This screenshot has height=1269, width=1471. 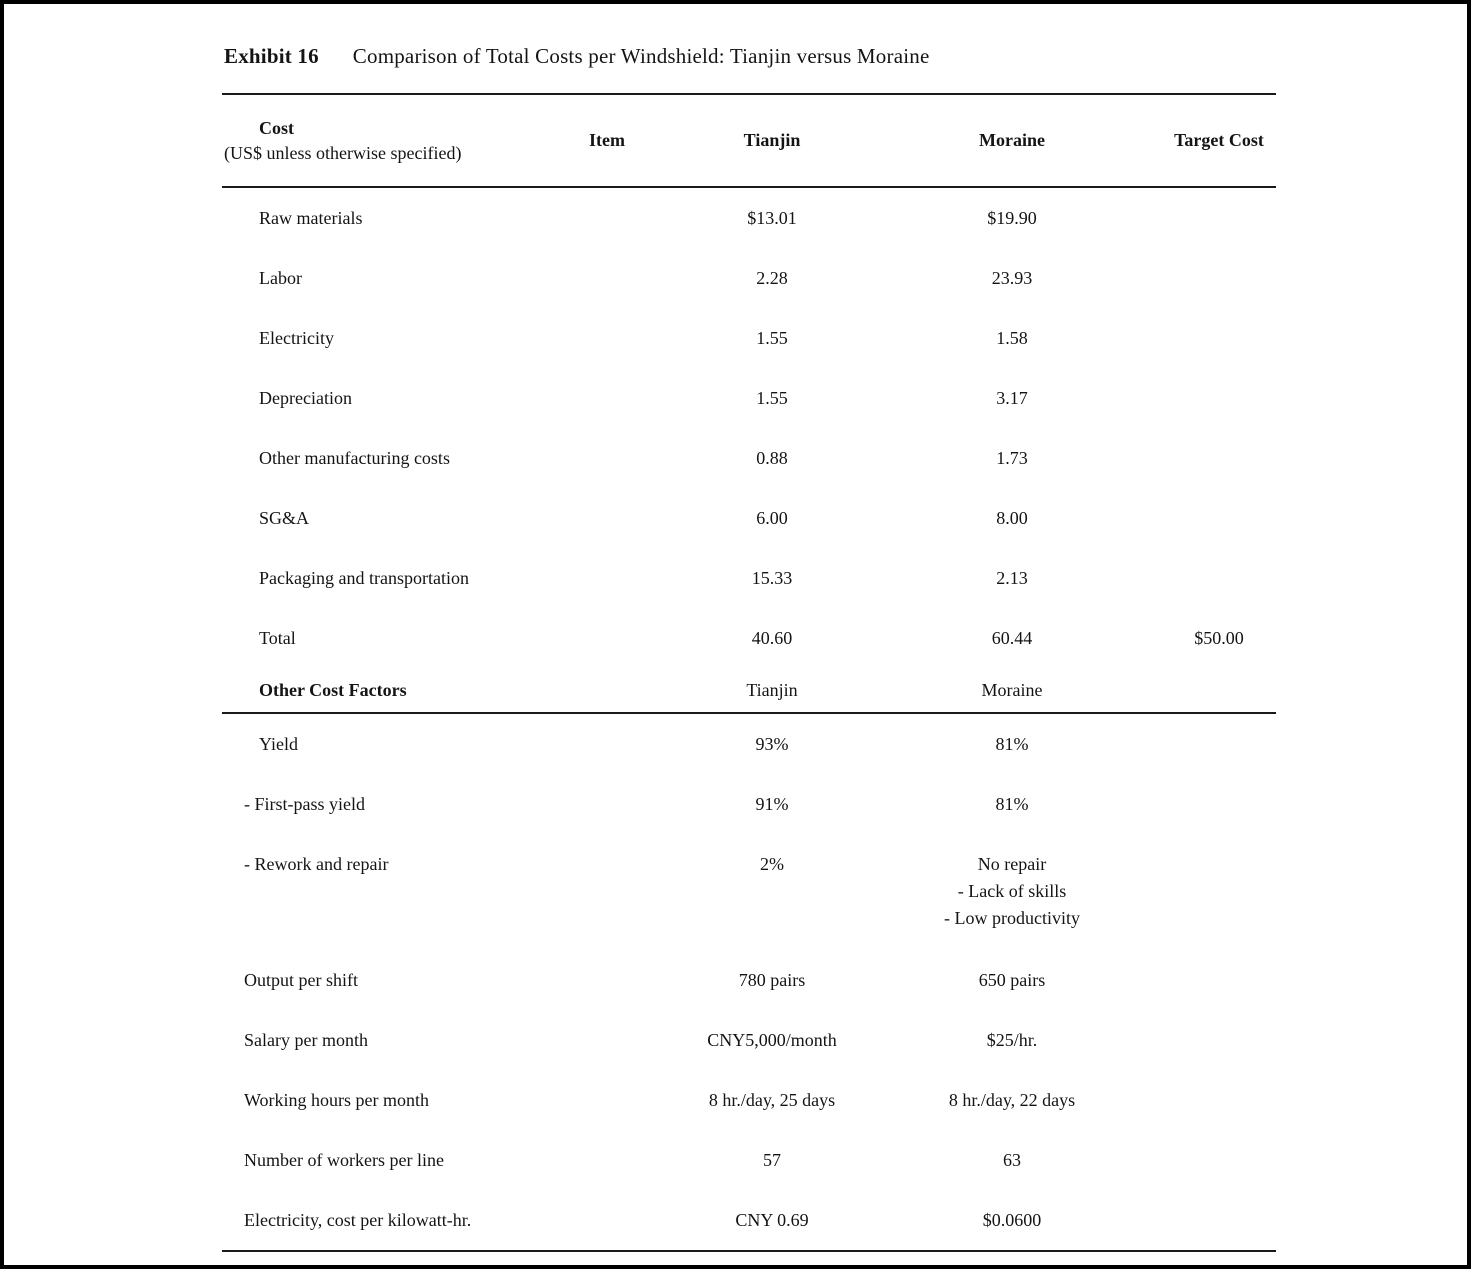 What do you see at coordinates (749, 458) in the screenshot?
I see `table-row: Other manufacturing costs 0.88 1.73` at bounding box center [749, 458].